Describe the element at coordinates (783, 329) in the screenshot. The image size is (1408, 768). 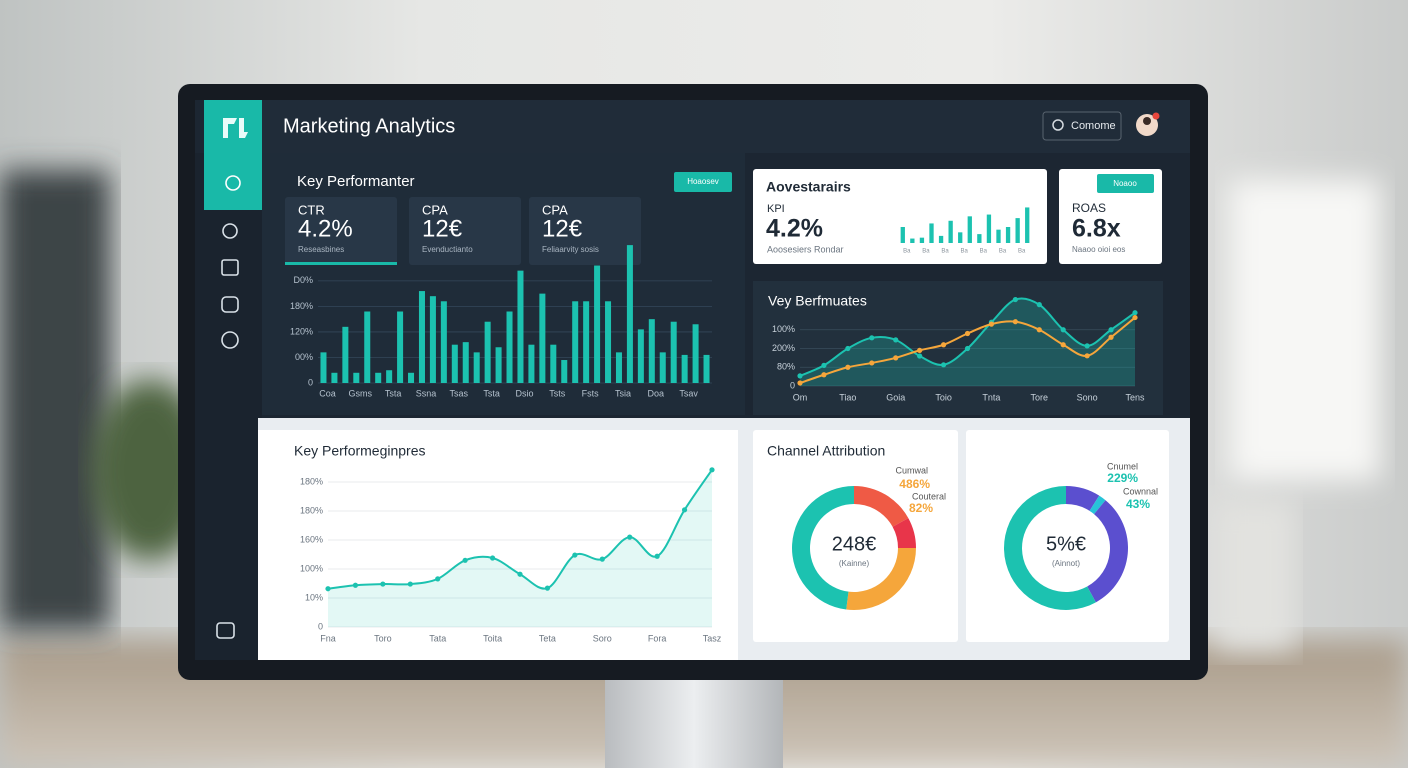
I see `y-tick-label: 100%` at that location.